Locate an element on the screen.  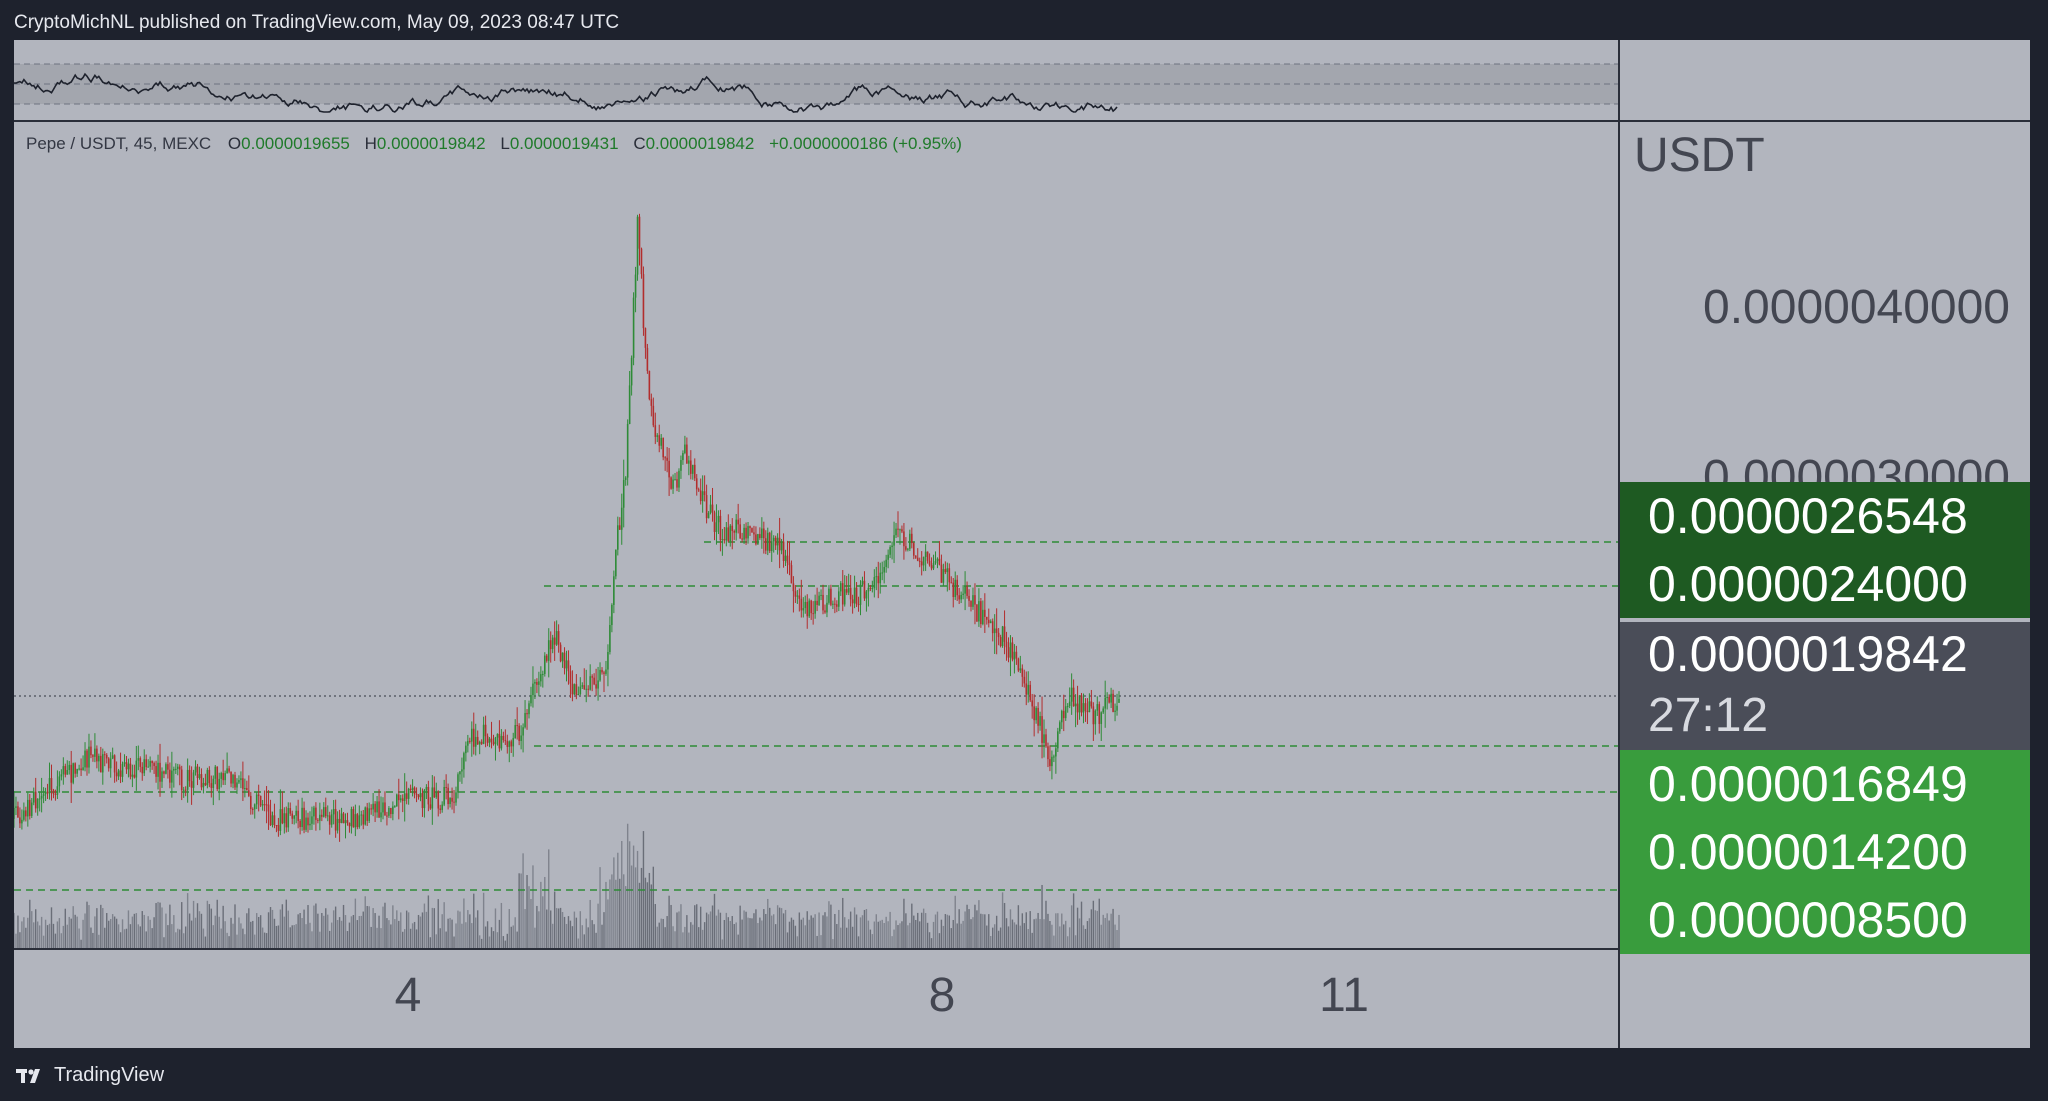
open-label: O is located at coordinates (234, 143).